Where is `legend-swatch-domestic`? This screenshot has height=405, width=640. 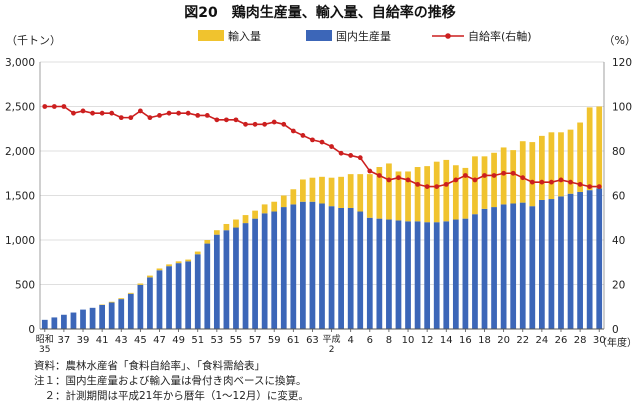
legend-swatch-domestic is located at coordinates (319, 35).